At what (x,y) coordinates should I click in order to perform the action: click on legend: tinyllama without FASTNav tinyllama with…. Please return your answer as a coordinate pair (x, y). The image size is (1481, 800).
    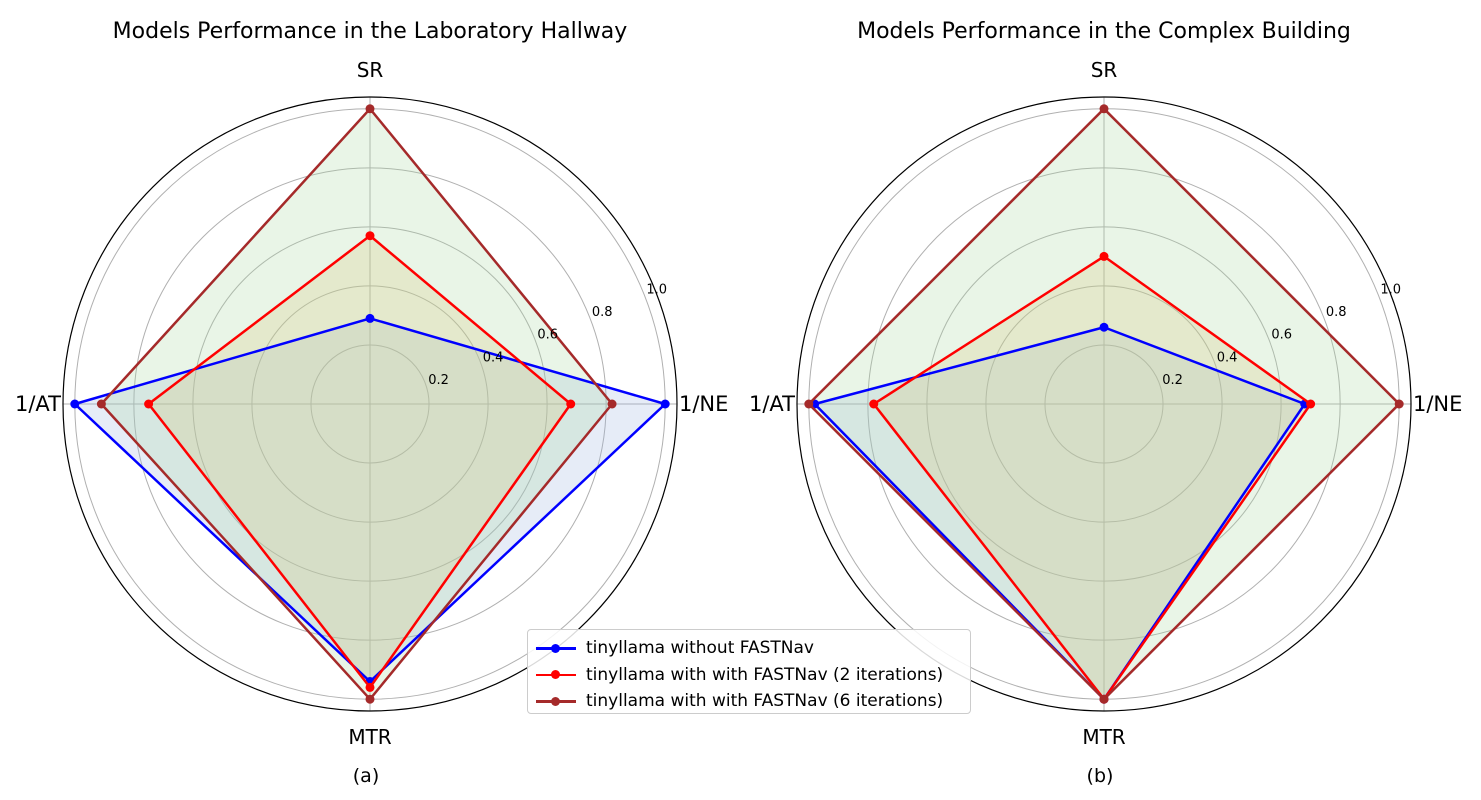
    Looking at the image, I should click on (749, 671).